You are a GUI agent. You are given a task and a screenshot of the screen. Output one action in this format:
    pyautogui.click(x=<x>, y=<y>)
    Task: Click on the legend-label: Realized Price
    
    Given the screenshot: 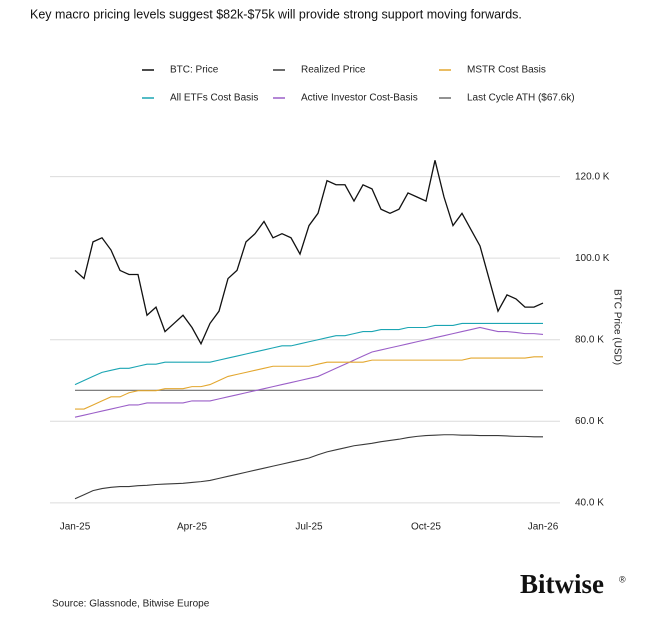 What is the action you would take?
    pyautogui.click(x=333, y=70)
    